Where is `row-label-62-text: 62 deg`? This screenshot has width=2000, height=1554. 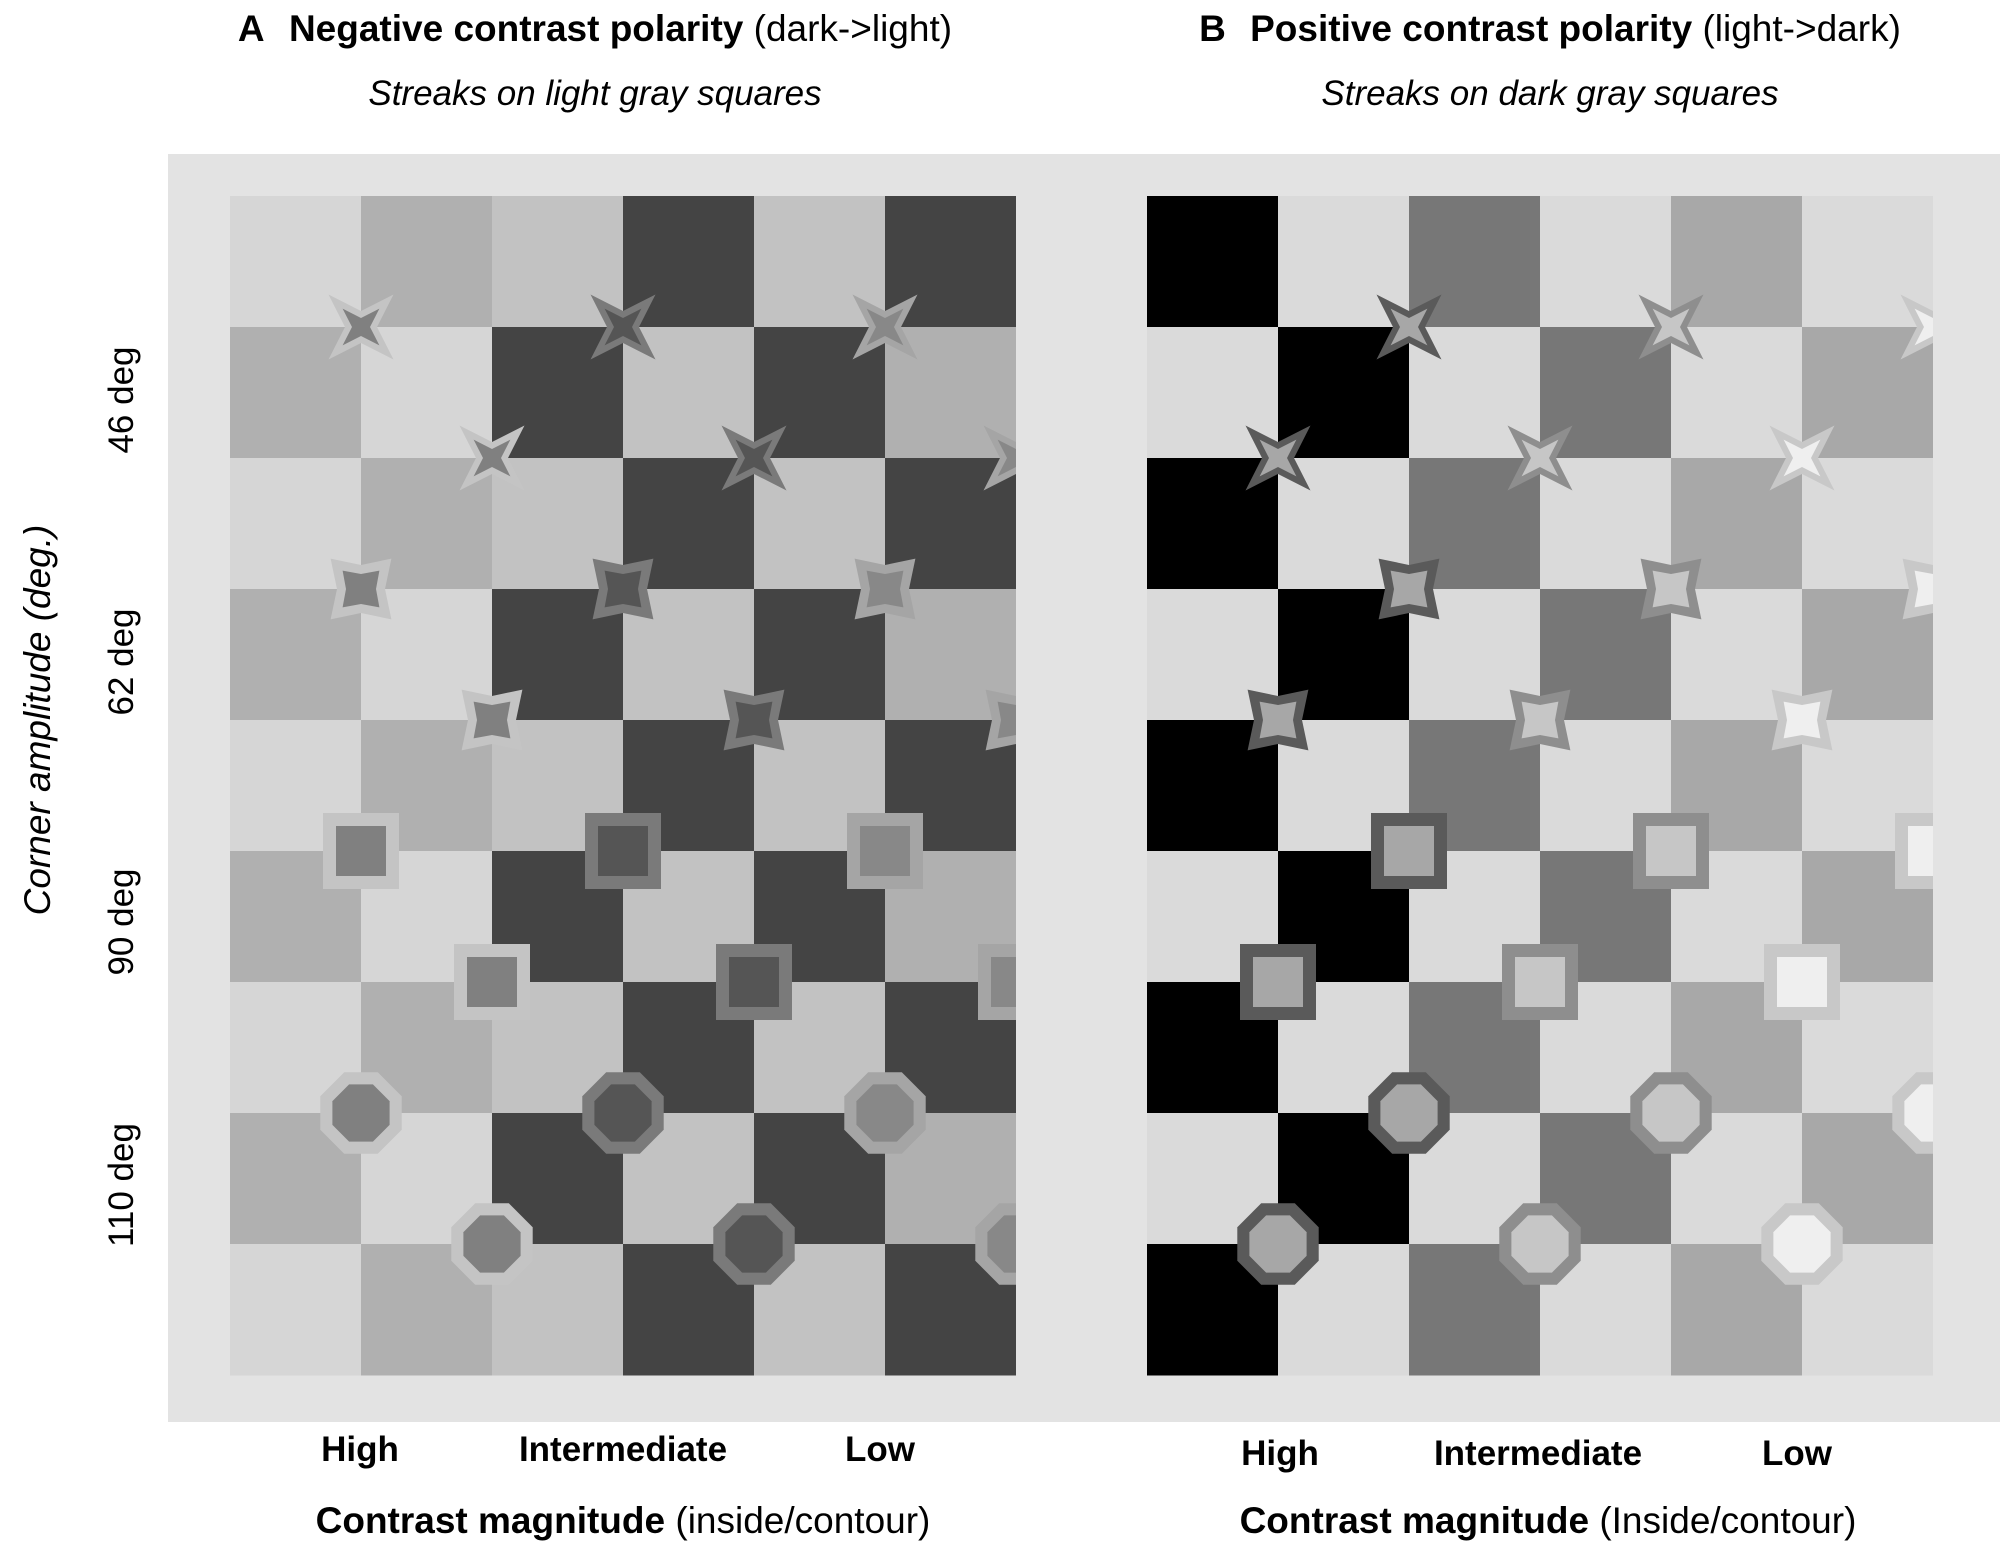 row-label-62-text: 62 deg is located at coordinates (121, 662).